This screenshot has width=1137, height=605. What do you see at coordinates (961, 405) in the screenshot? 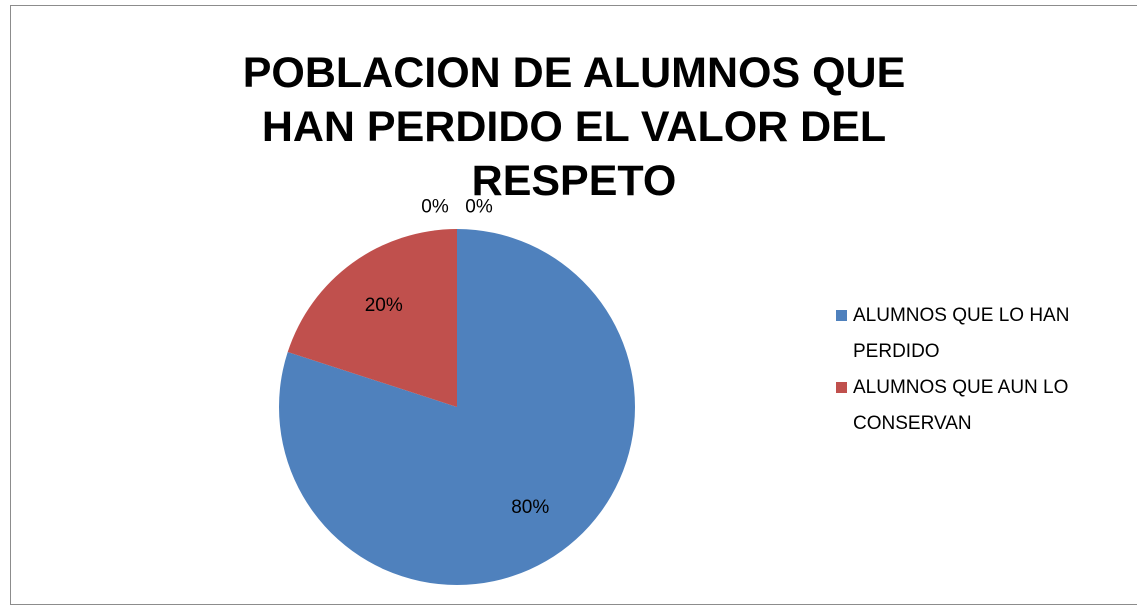
I see `legend-label: ALUMNOS QUE AUN LO CONSERVAN` at bounding box center [961, 405].